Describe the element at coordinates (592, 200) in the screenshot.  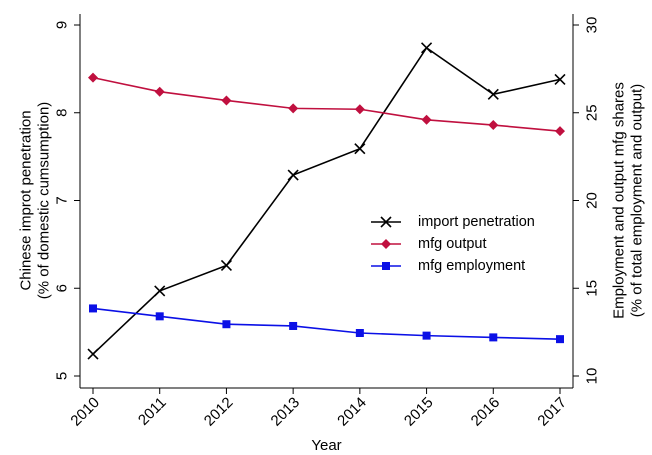
I see `y-right-tick-label: 20` at that location.